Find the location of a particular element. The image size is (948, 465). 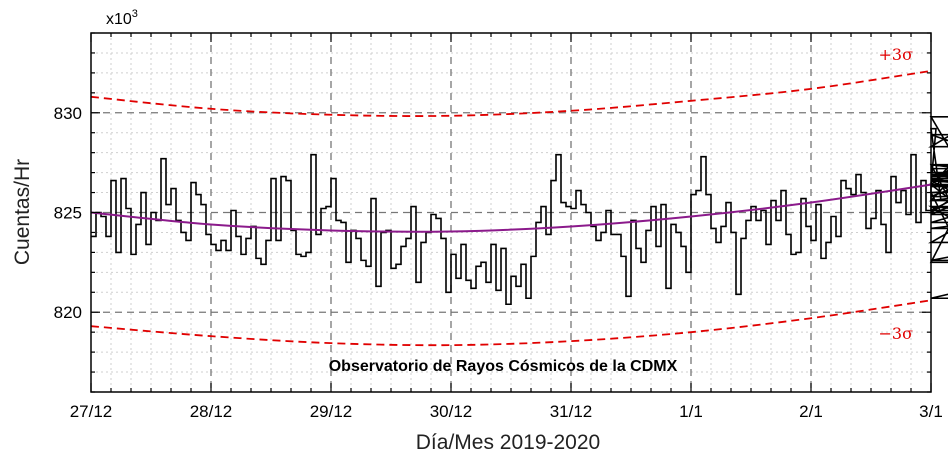

x-axis-title: Día/Mes 2019-2020 is located at coordinates (508, 442).